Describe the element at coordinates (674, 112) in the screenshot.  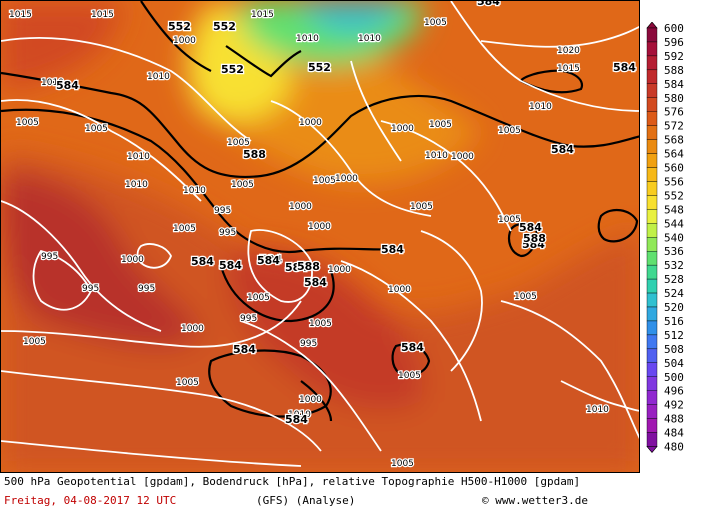
I see `legend-level-label: 576` at that location.